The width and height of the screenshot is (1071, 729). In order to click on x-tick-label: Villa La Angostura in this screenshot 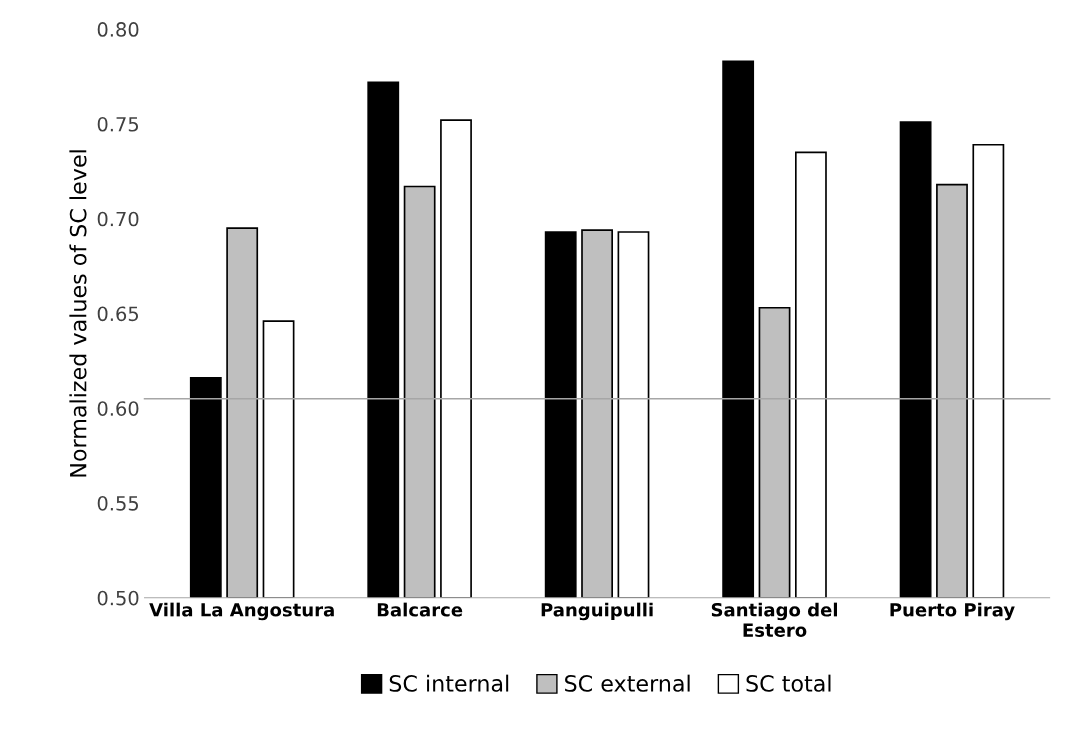, I will do `click(241, 611)`.